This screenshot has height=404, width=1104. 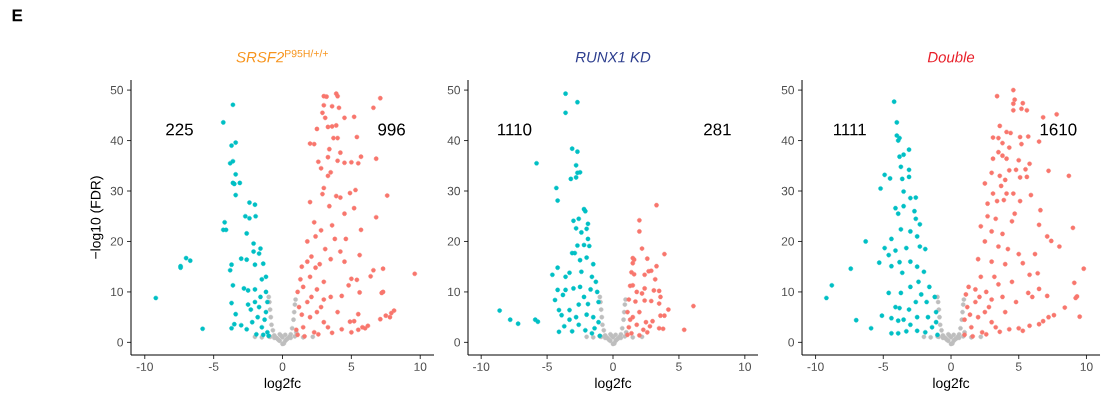 What do you see at coordinates (391, 129) in the screenshot?
I see `annotation: 996` at bounding box center [391, 129].